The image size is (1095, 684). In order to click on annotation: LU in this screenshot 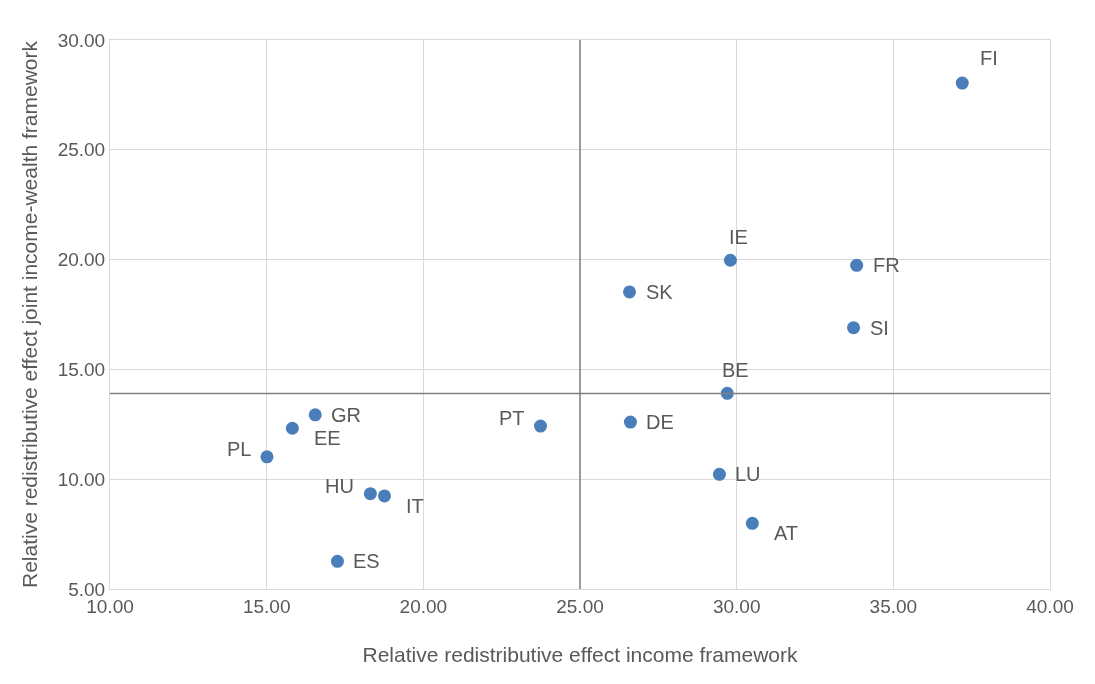, I will do `click(748, 474)`.